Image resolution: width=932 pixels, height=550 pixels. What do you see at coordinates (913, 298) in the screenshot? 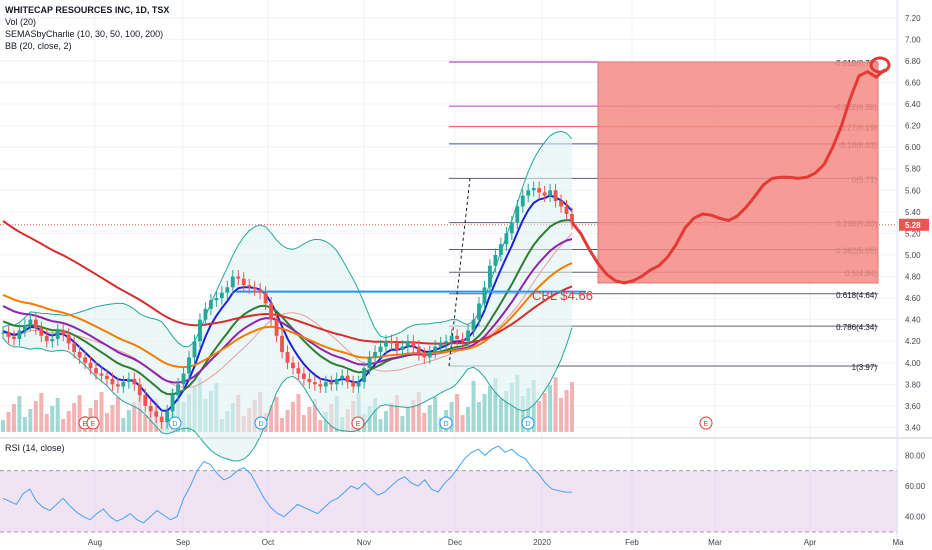
I see `price-tick-label: 4.60` at bounding box center [913, 298].